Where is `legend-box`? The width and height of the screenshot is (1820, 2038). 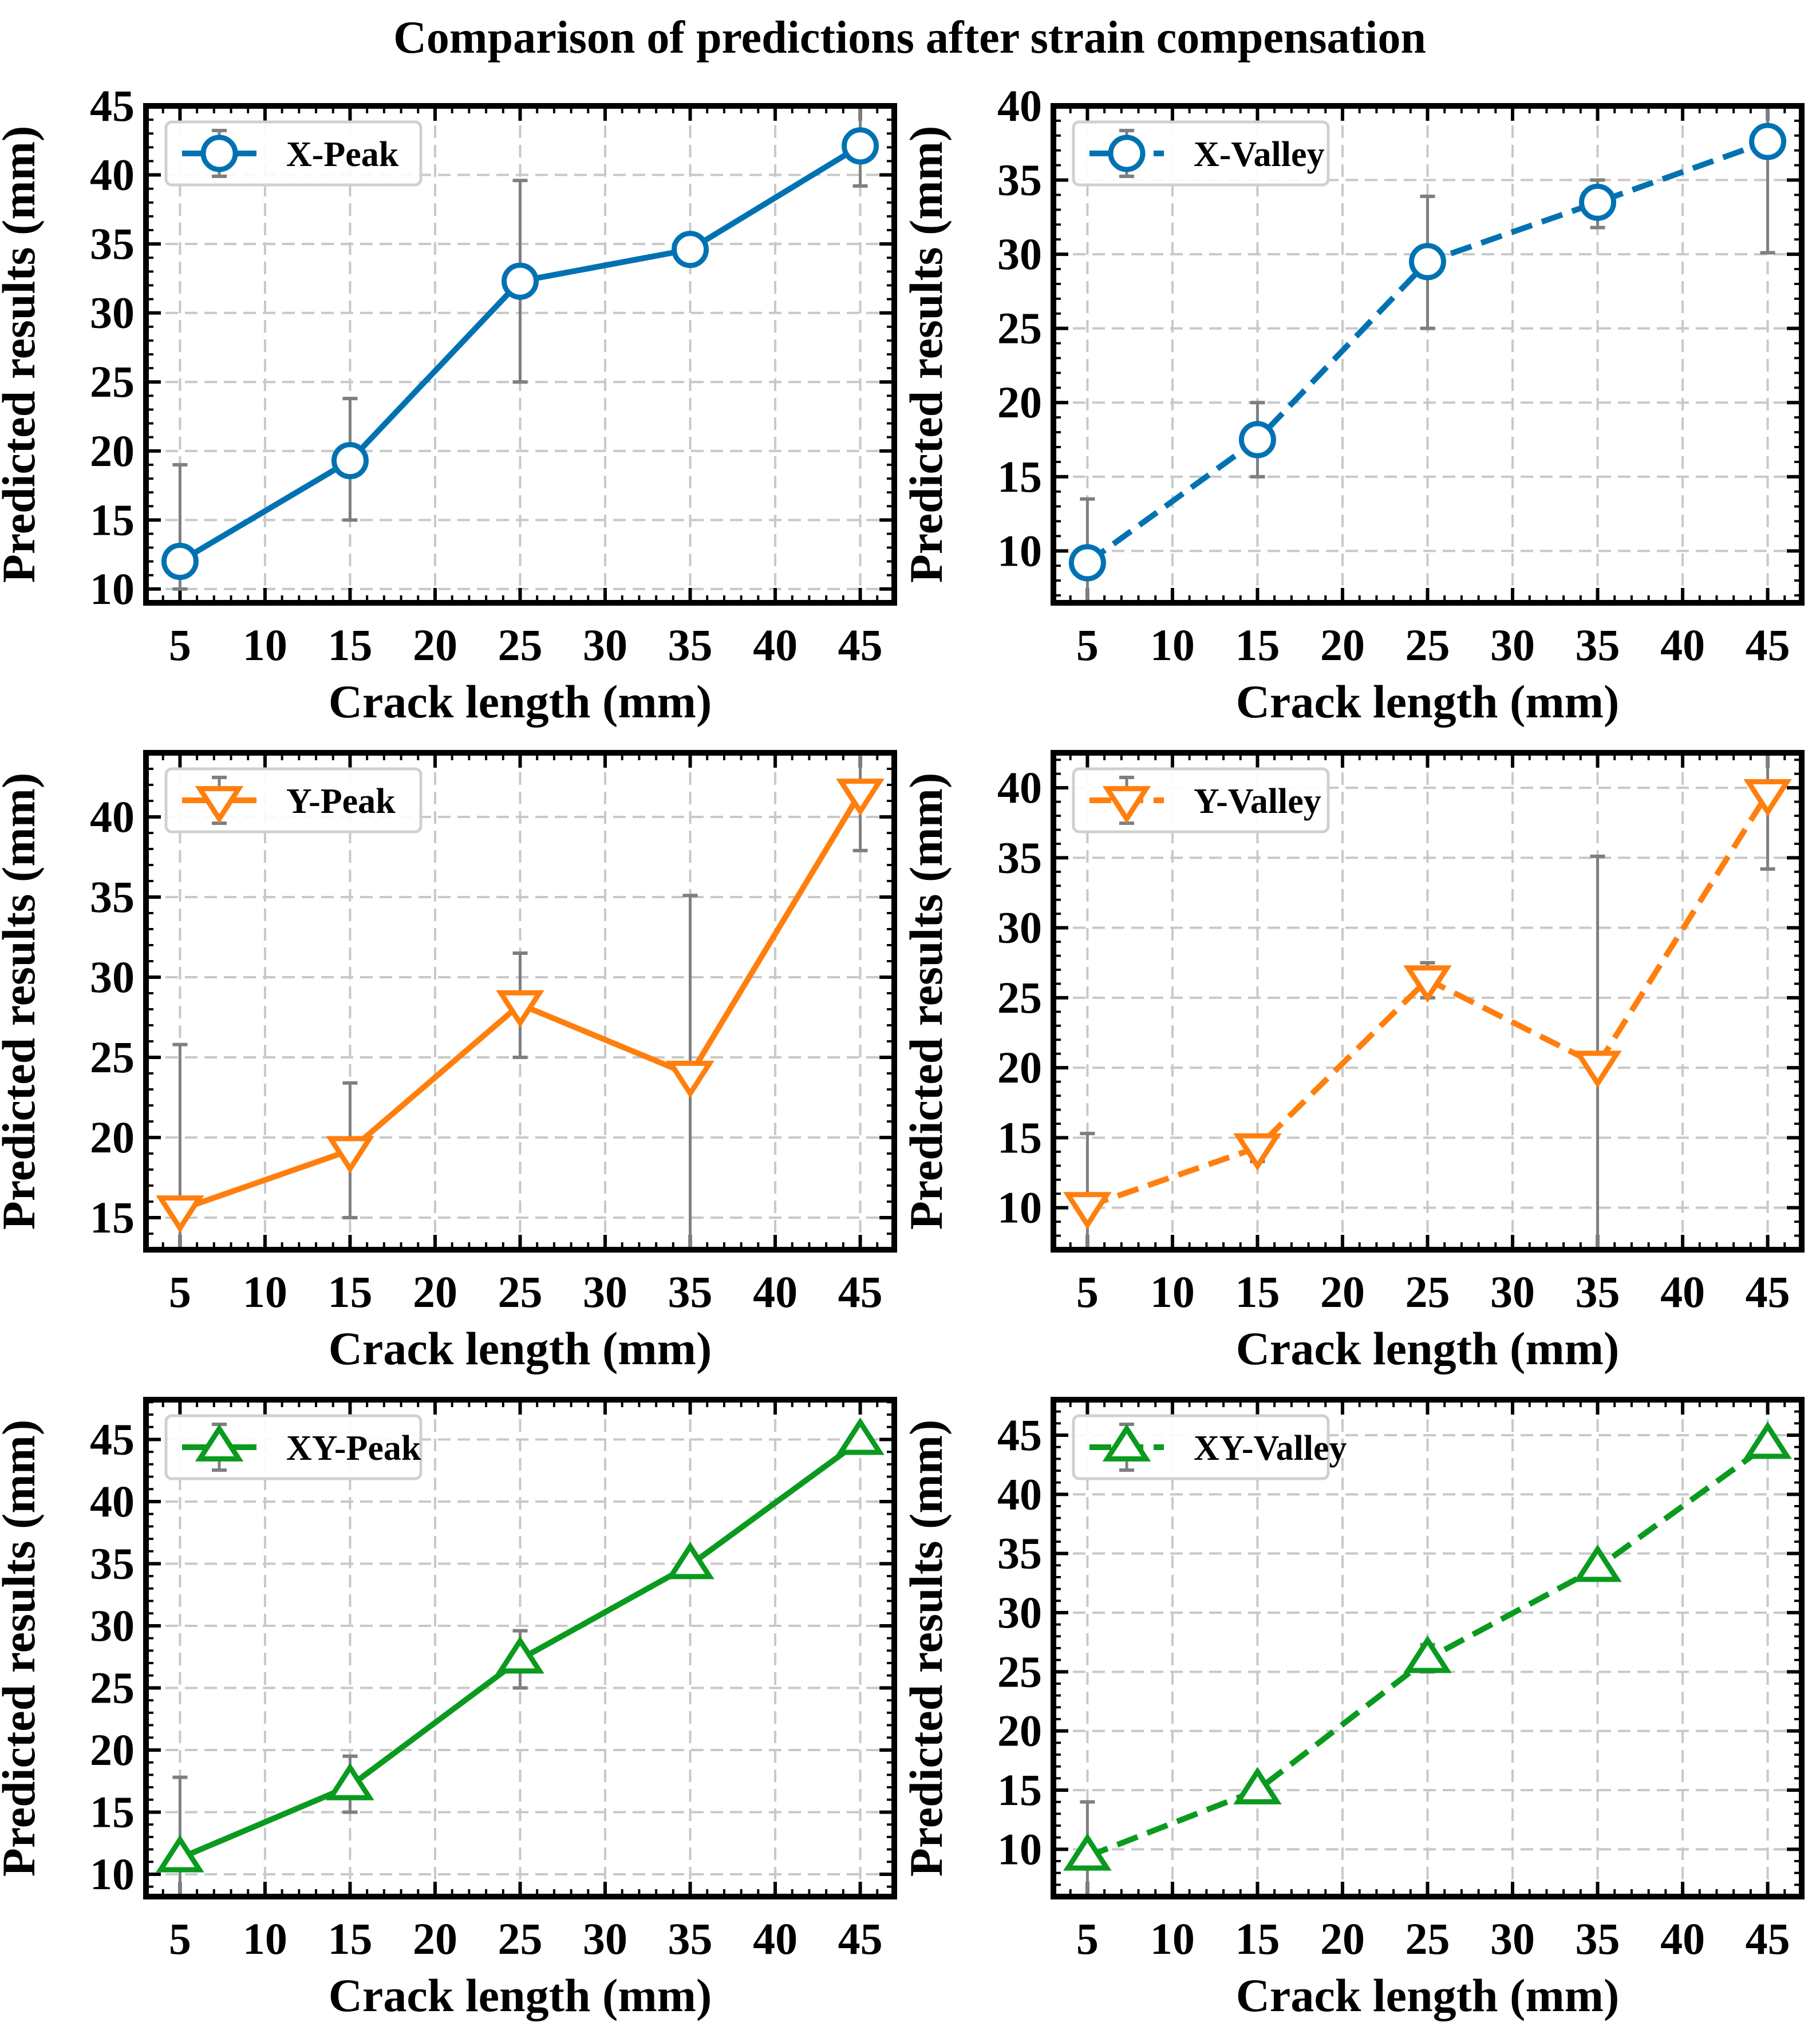 legend-box is located at coordinates (293, 1447).